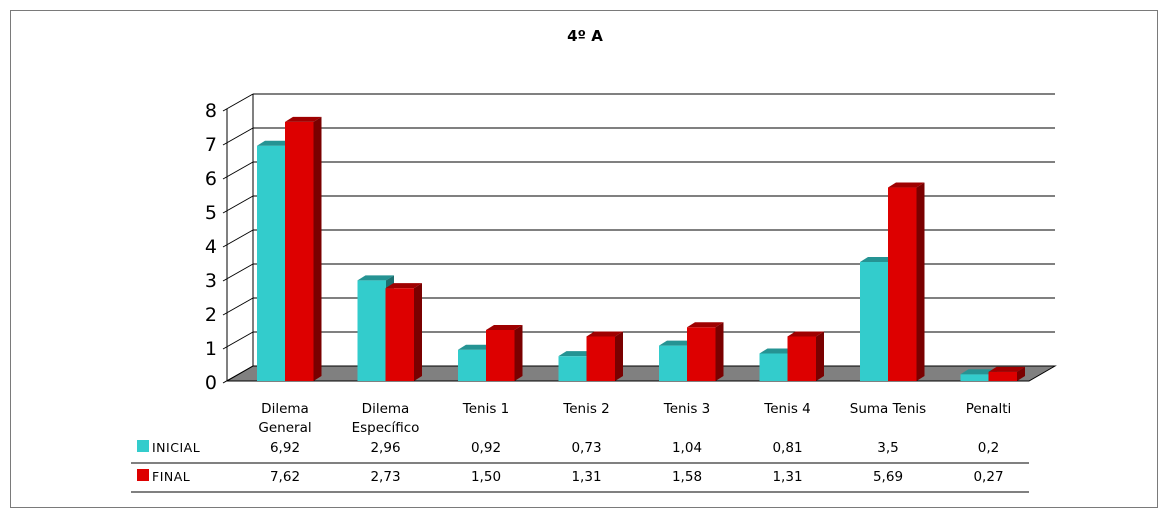 The image size is (1170, 520). What do you see at coordinates (211, 383) in the screenshot?
I see `y-tick-label: 0` at bounding box center [211, 383].